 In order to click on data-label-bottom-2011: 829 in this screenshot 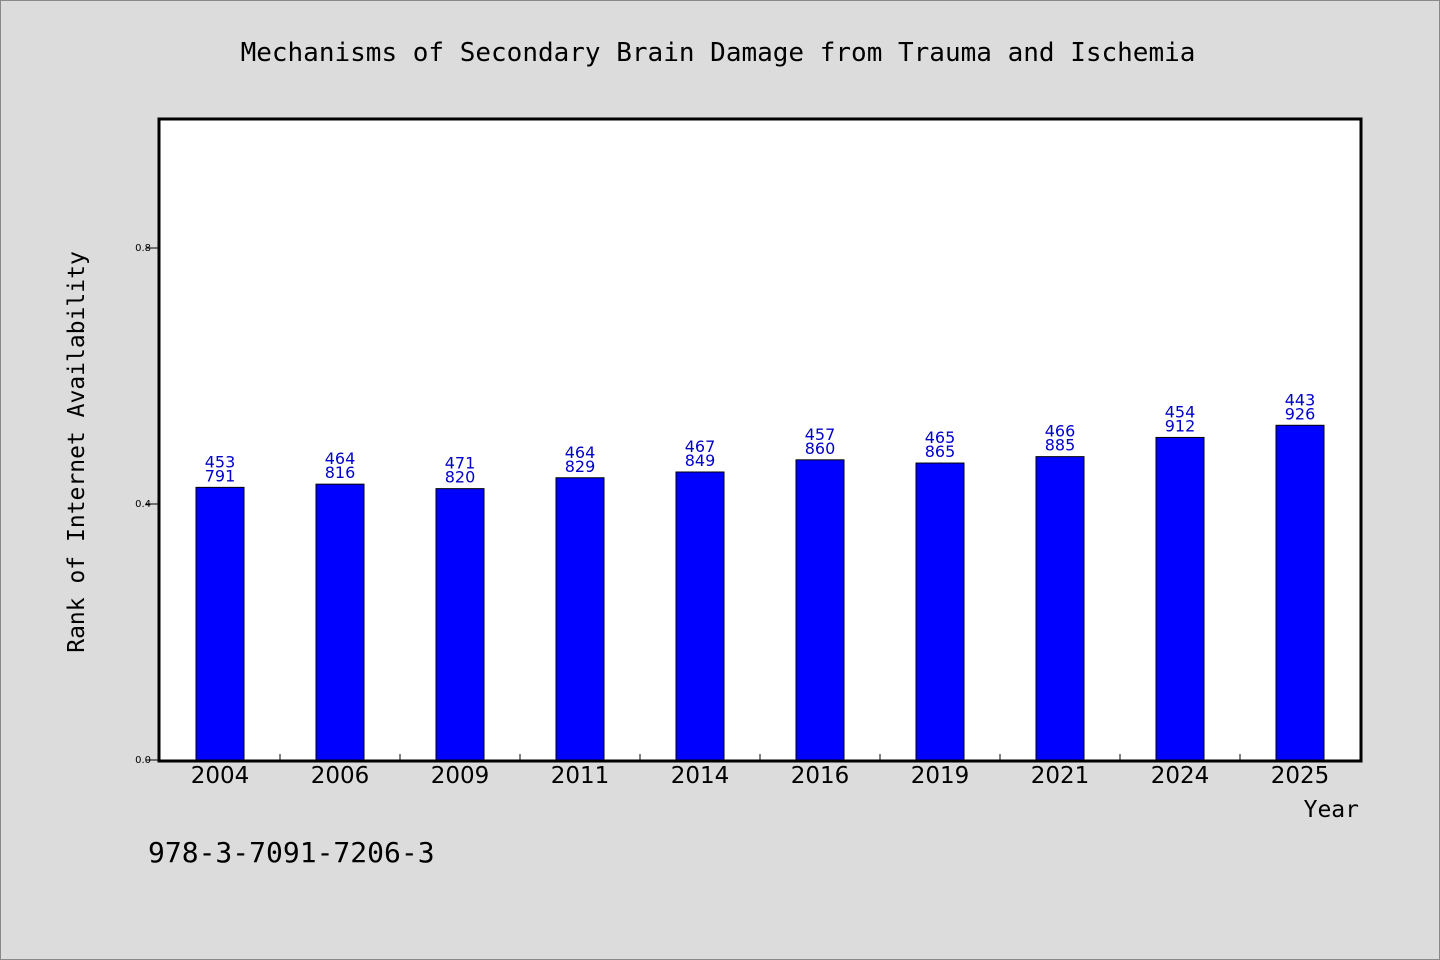, I will do `click(580, 466)`.